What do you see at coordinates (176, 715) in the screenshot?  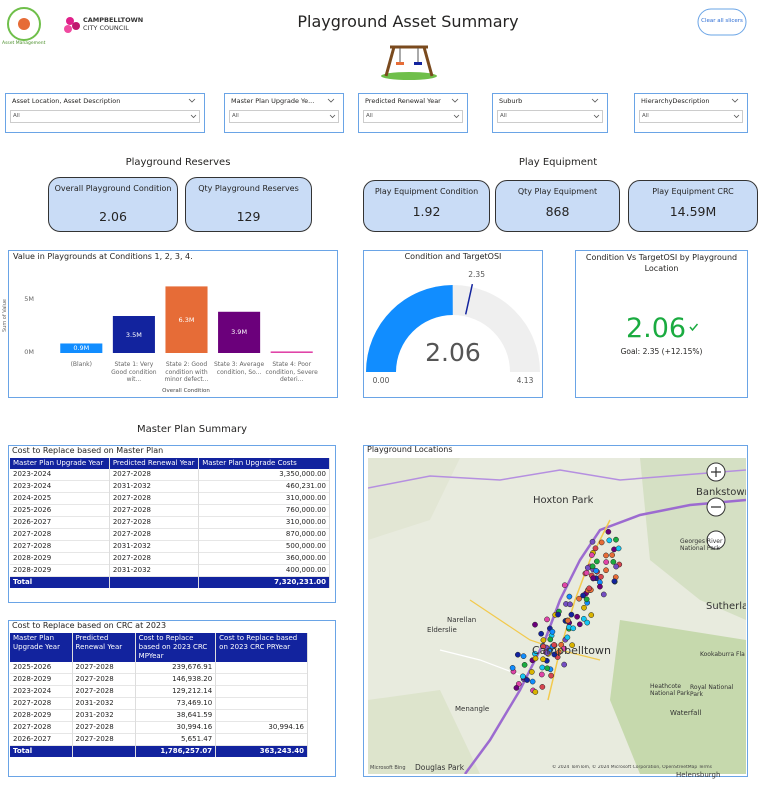 I see `table-cell: 38,641.59` at bounding box center [176, 715].